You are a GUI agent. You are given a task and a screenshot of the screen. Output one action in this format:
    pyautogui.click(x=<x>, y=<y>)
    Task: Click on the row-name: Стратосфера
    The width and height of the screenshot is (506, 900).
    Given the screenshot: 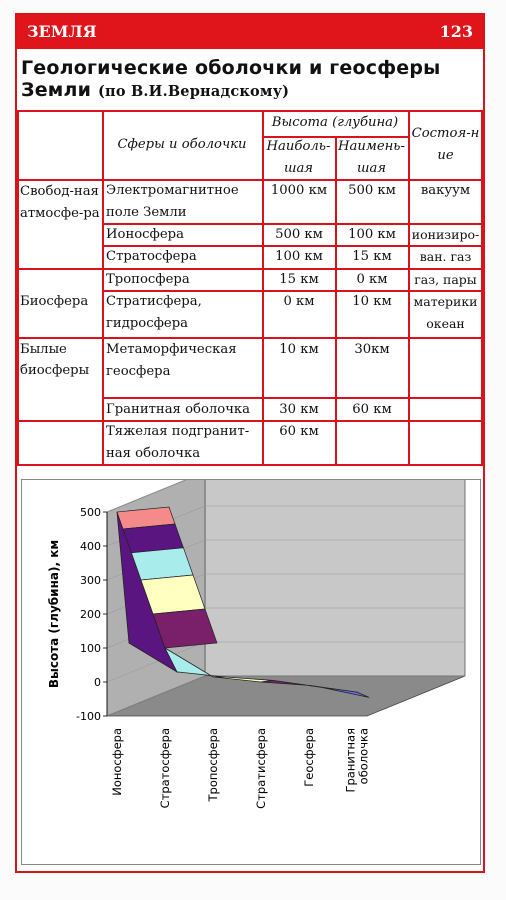 What is the action you would take?
    pyautogui.click(x=151, y=256)
    